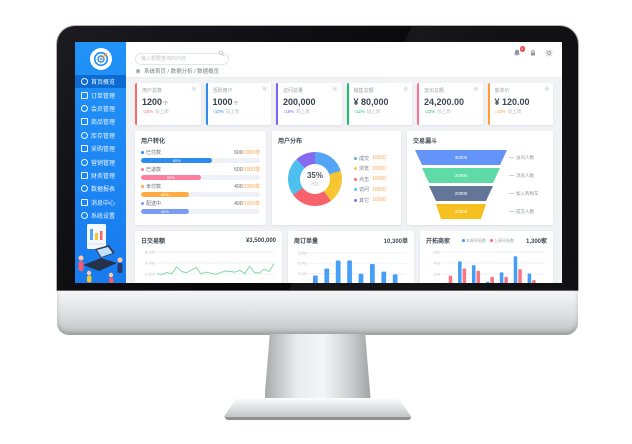 The image size is (632, 444). What do you see at coordinates (480, 193) in the screenshot?
I see `funnel-layer: 20000 加入购物车` at bounding box center [480, 193].